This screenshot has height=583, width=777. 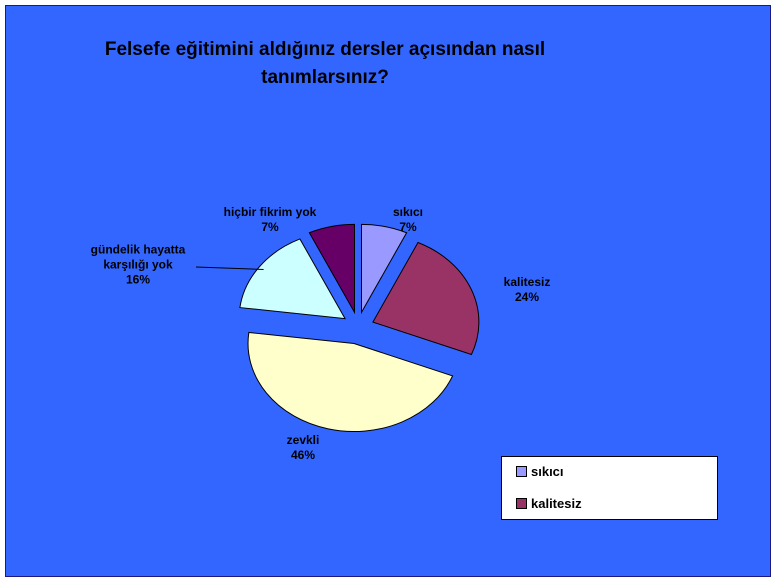 What do you see at coordinates (556, 503) in the screenshot?
I see `legend-label: kalitesiz` at bounding box center [556, 503].